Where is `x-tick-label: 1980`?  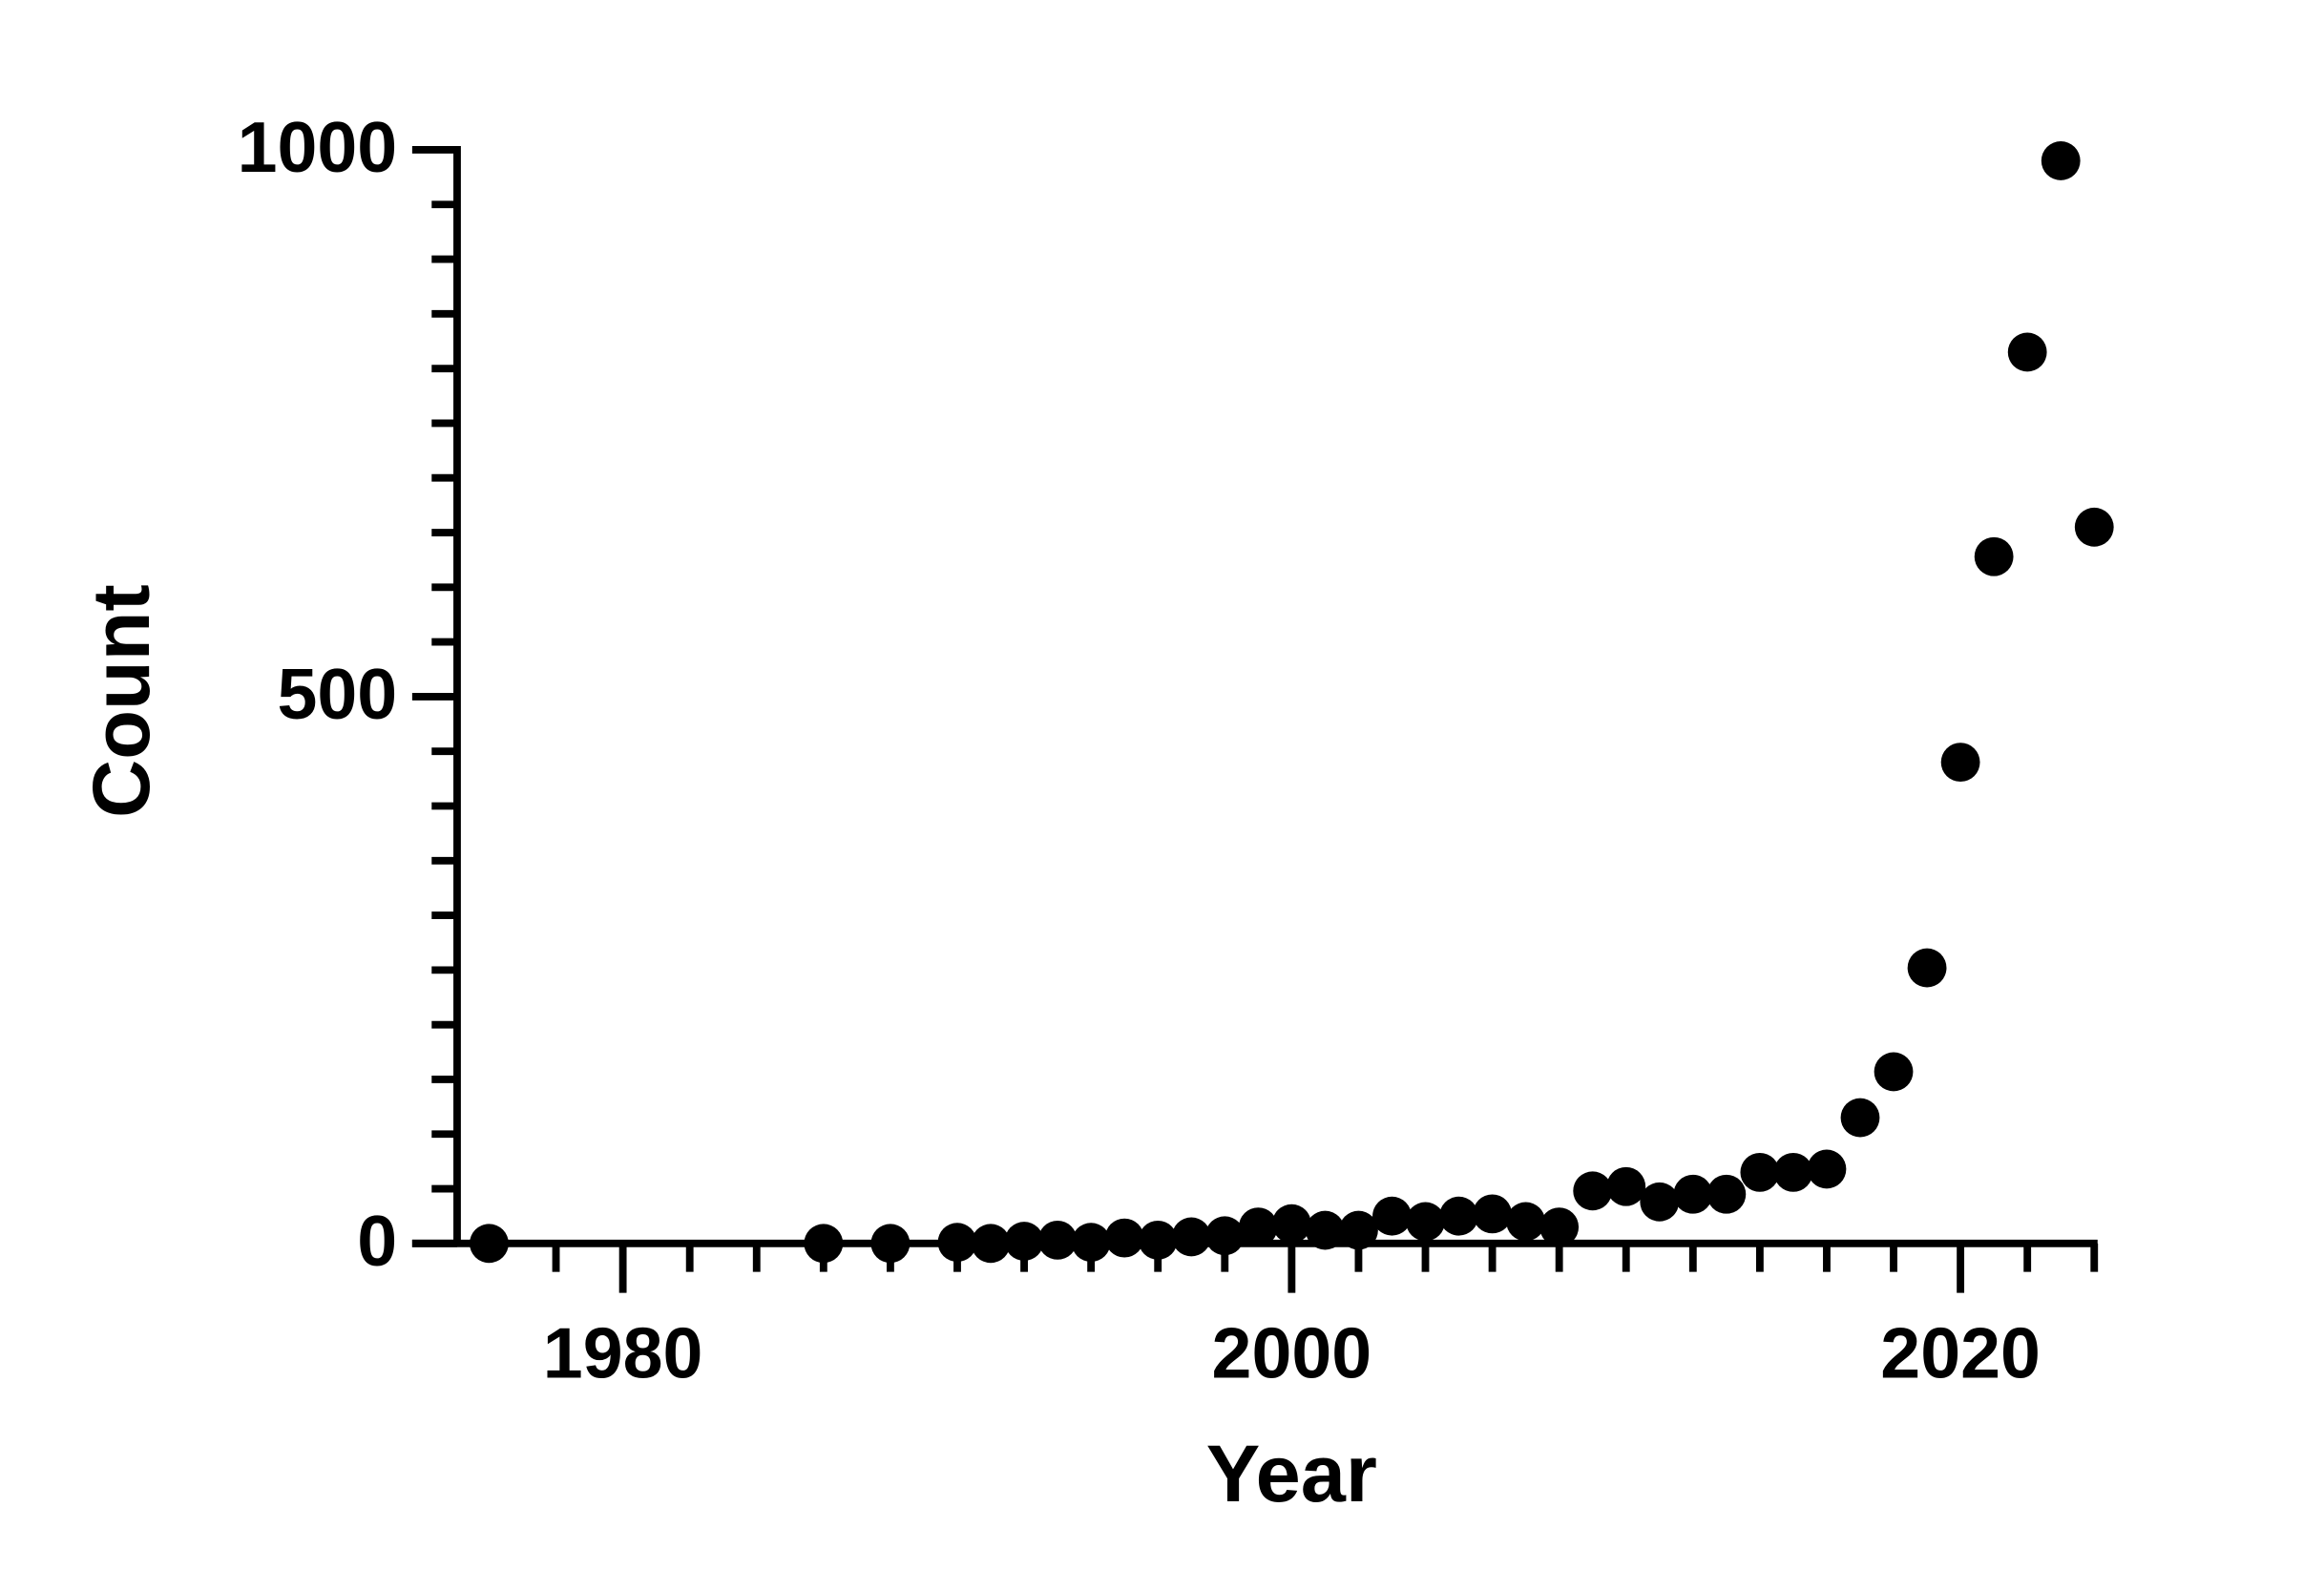
x-tick-label: 1980 is located at coordinates (623, 1353).